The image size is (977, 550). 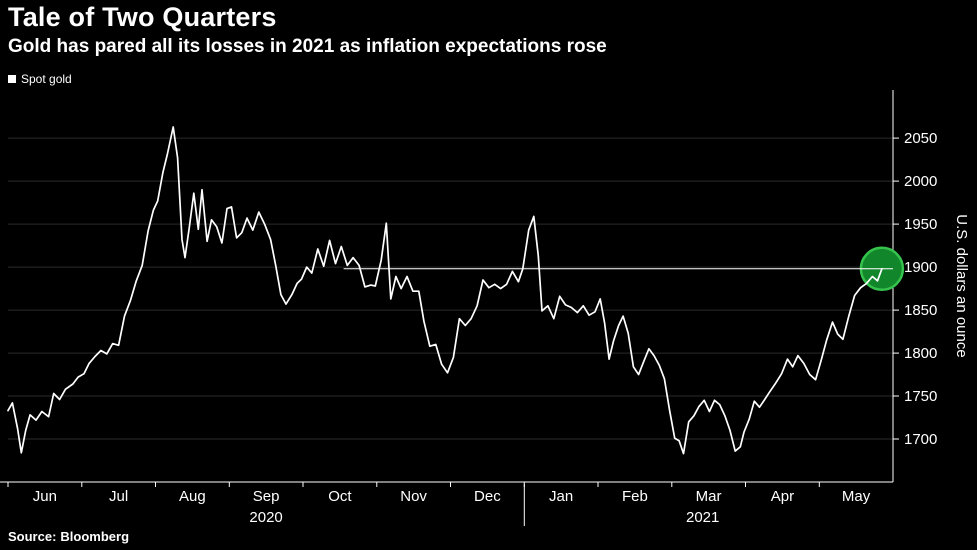 I want to click on y-tick-label: 2000, so click(x=920, y=181).